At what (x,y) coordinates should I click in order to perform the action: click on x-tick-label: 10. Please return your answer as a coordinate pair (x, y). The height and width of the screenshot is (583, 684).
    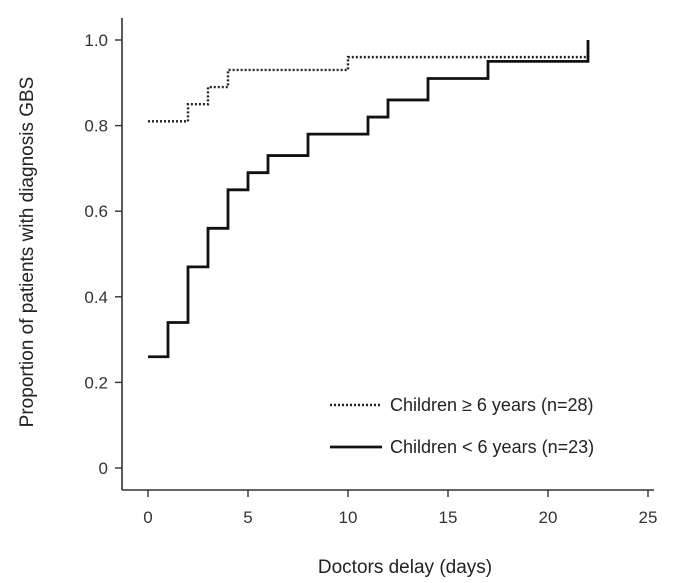
    Looking at the image, I should click on (348, 517).